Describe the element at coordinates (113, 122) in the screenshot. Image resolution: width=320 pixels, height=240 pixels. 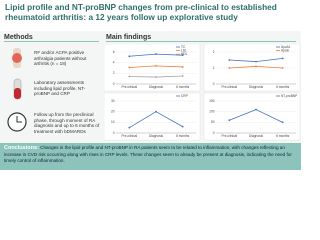
I see `y-tick-label: 10` at that location.